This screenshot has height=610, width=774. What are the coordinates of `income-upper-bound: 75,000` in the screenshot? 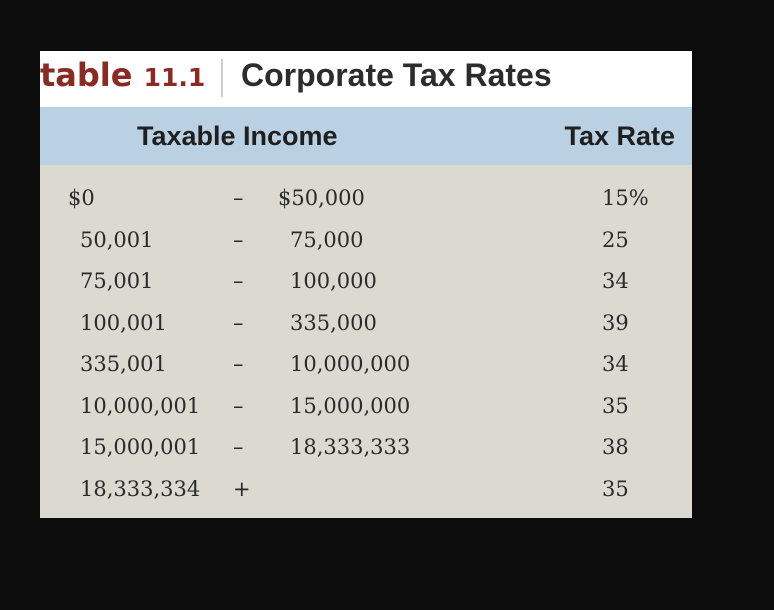 It's located at (327, 239).